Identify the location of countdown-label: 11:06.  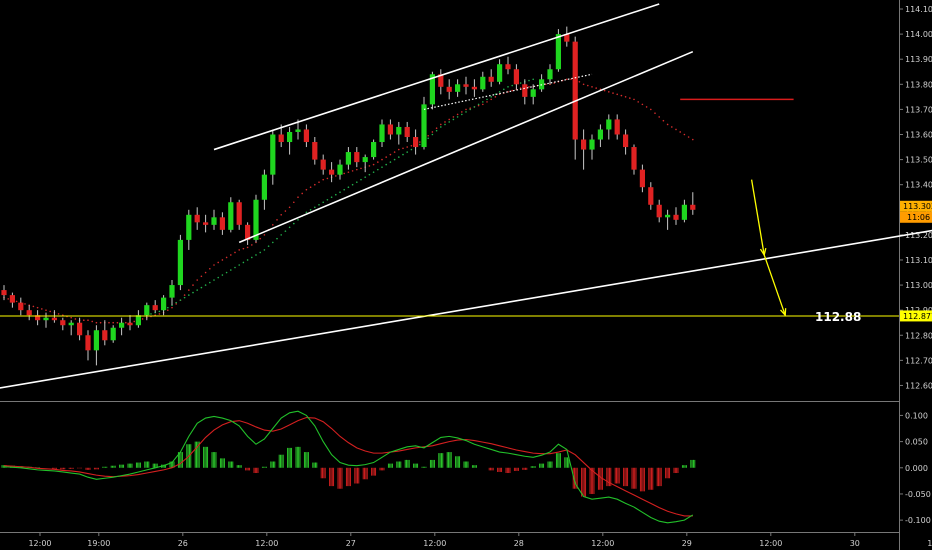
(918, 217).